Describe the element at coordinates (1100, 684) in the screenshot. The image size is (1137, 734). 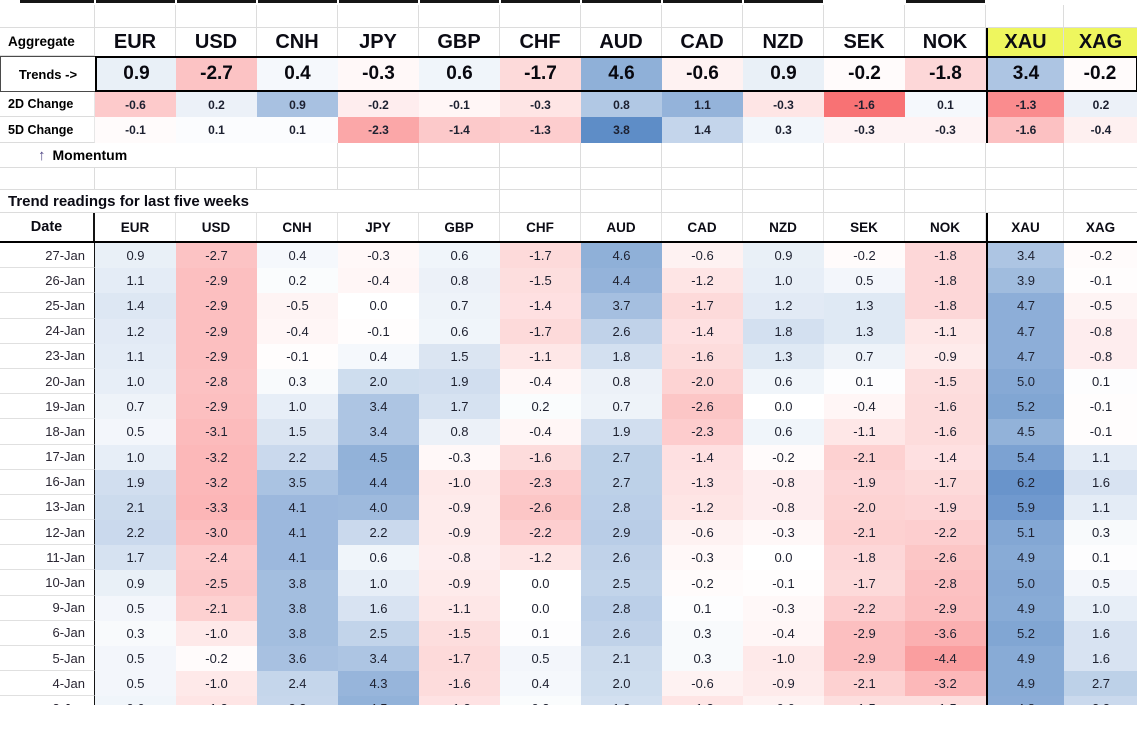
I see `value-cell-xag: 2.7` at that location.